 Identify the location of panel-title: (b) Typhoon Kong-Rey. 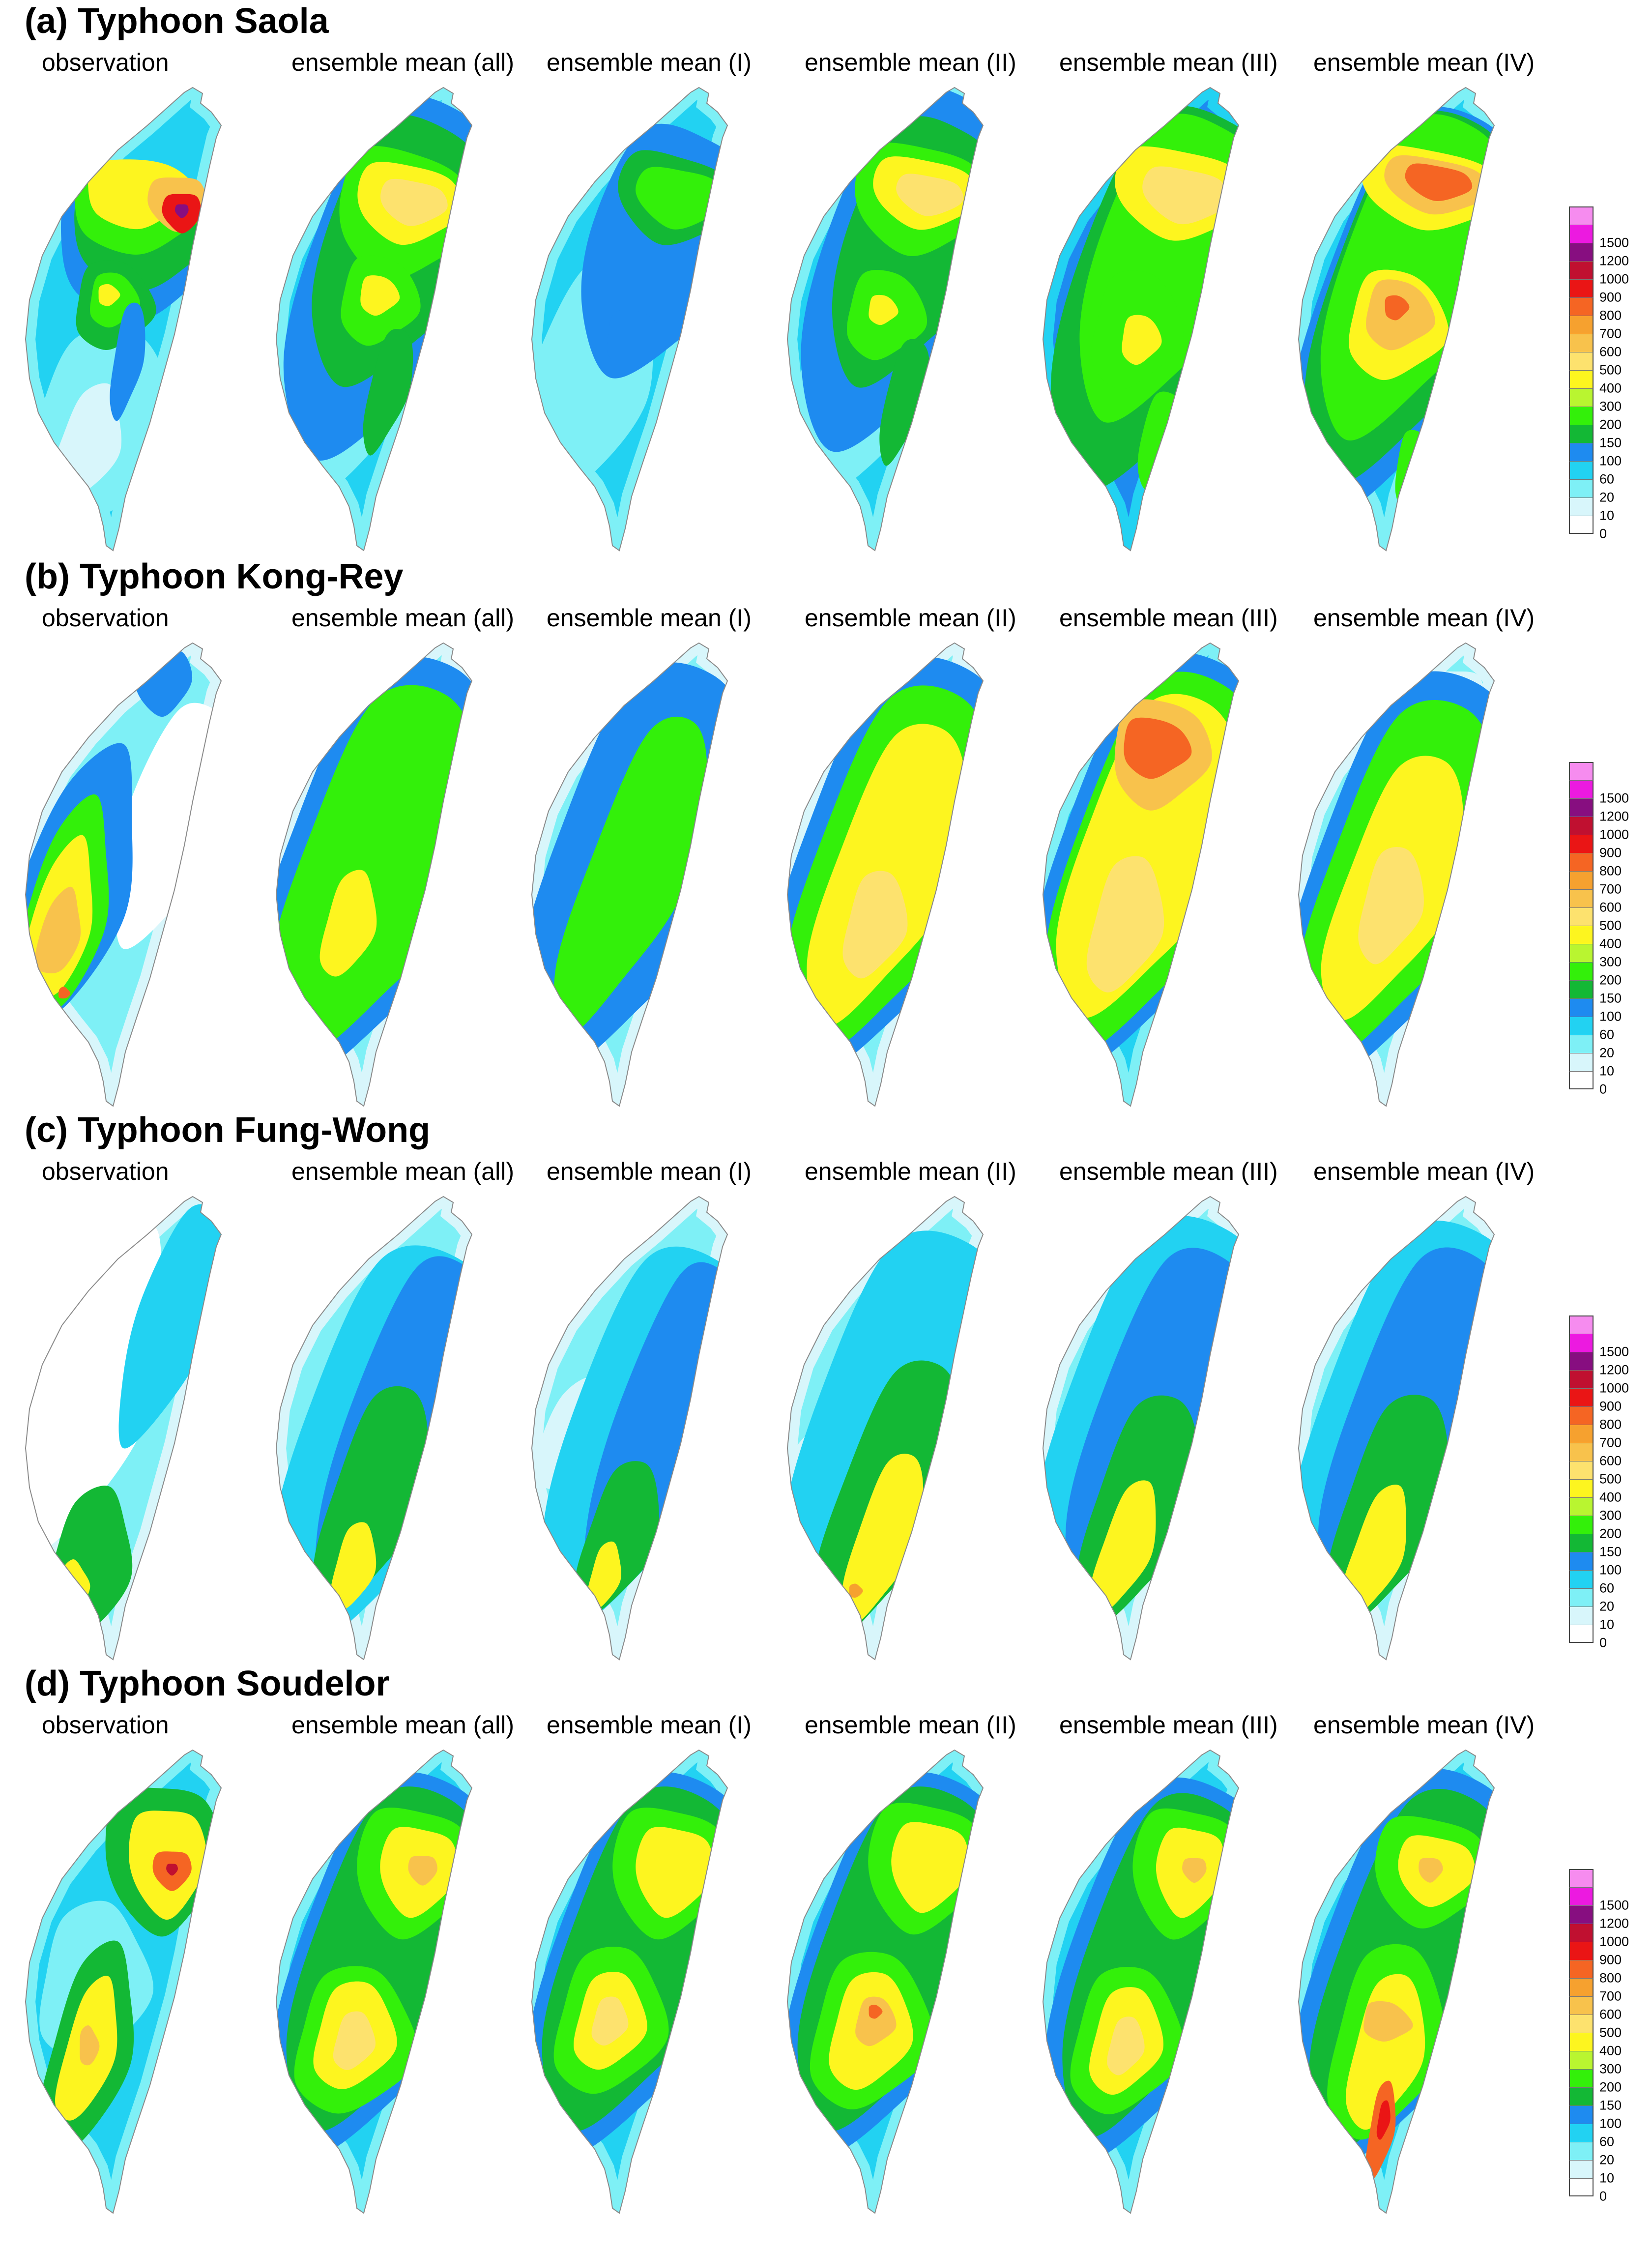
(215, 576).